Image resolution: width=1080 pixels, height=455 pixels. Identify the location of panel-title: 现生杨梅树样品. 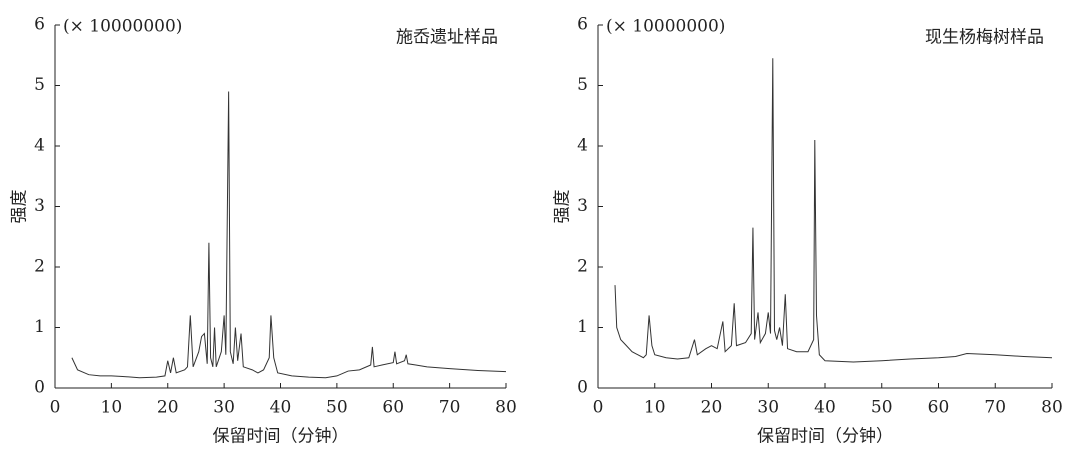
(984, 38).